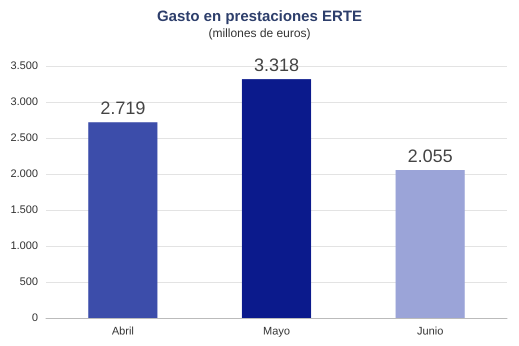  What do you see at coordinates (430, 332) in the screenshot?
I see `x-tick-label: Junio` at bounding box center [430, 332].